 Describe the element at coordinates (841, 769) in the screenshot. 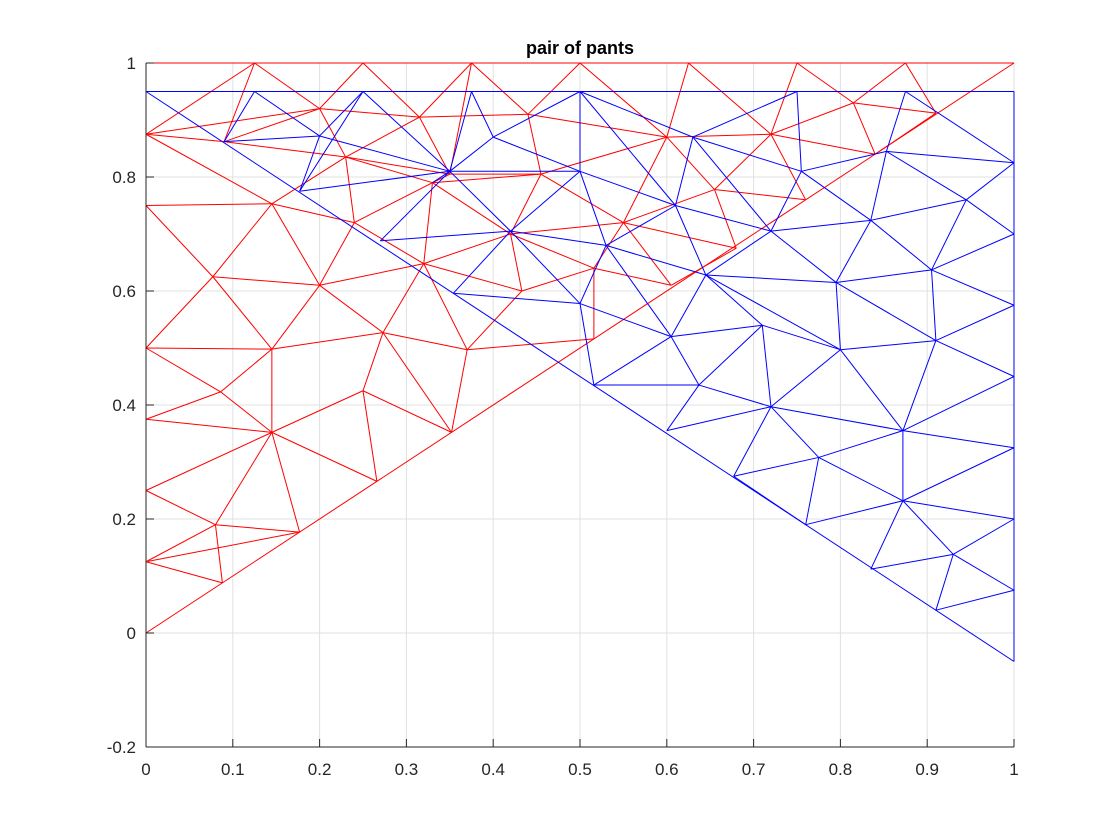

I see `x-tick-label: 0.8` at that location.